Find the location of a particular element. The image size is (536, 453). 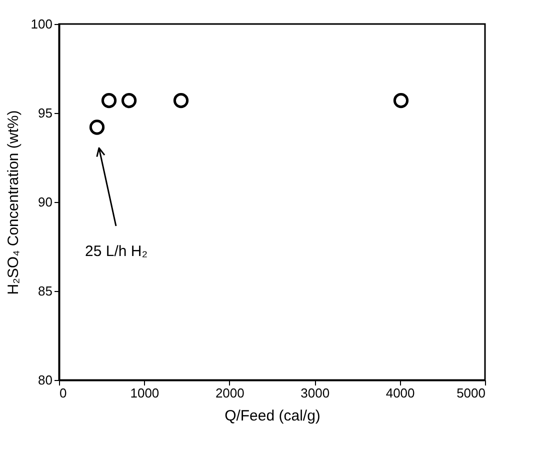

x-tick-label: 5000 is located at coordinates (471, 393).